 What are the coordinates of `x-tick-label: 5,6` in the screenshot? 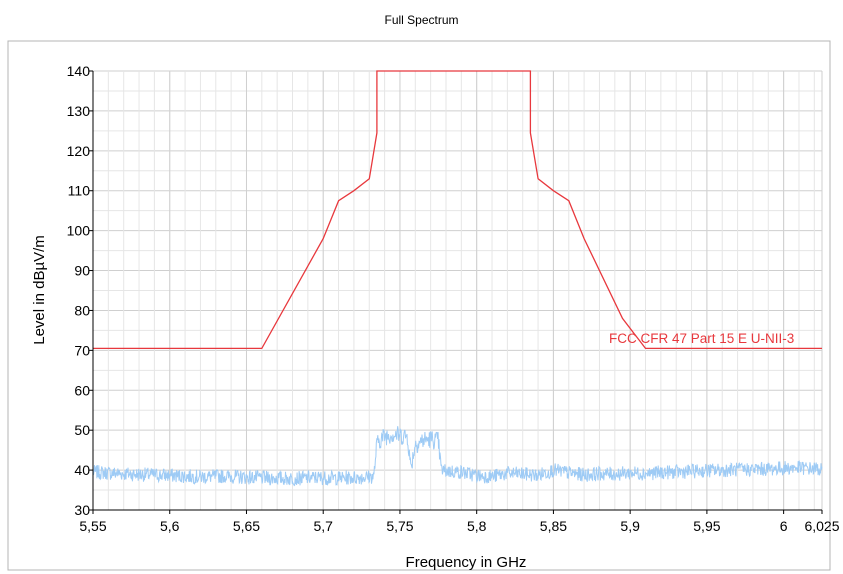 It's located at (170, 526).